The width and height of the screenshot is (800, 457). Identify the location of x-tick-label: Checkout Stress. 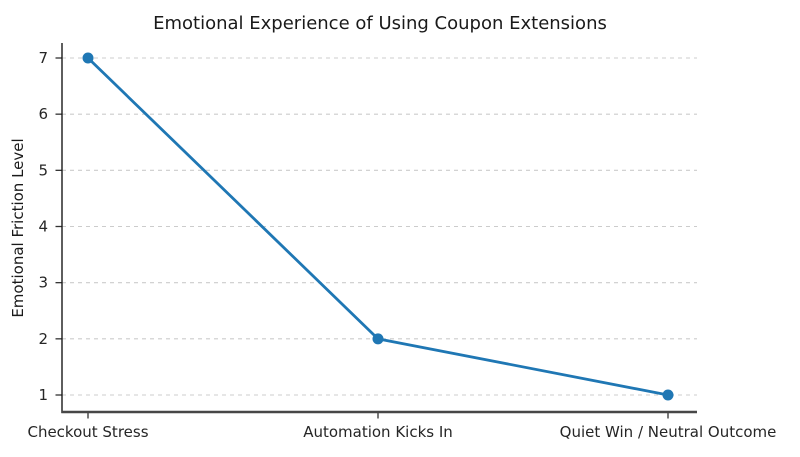
(87, 432).